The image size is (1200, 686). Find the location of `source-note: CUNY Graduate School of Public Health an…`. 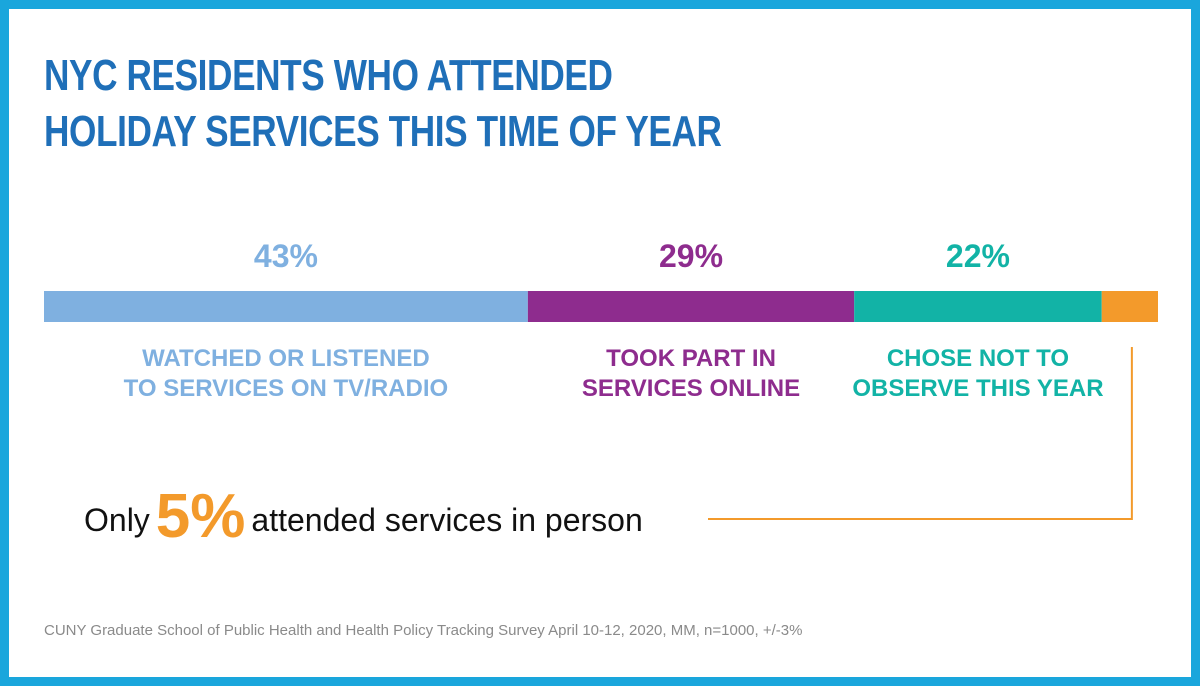

source-note: CUNY Graduate School of Public Health an… is located at coordinates (423, 630).